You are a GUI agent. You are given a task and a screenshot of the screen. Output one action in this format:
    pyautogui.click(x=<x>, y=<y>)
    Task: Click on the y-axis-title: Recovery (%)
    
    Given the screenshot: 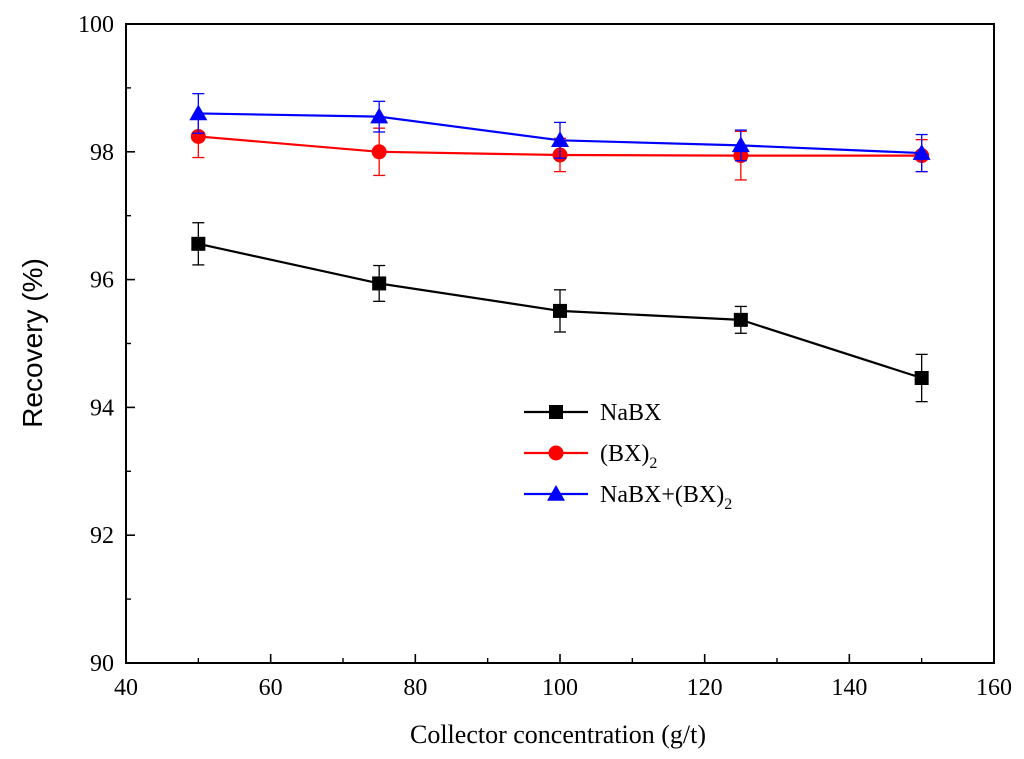 What is the action you would take?
    pyautogui.click(x=32, y=343)
    